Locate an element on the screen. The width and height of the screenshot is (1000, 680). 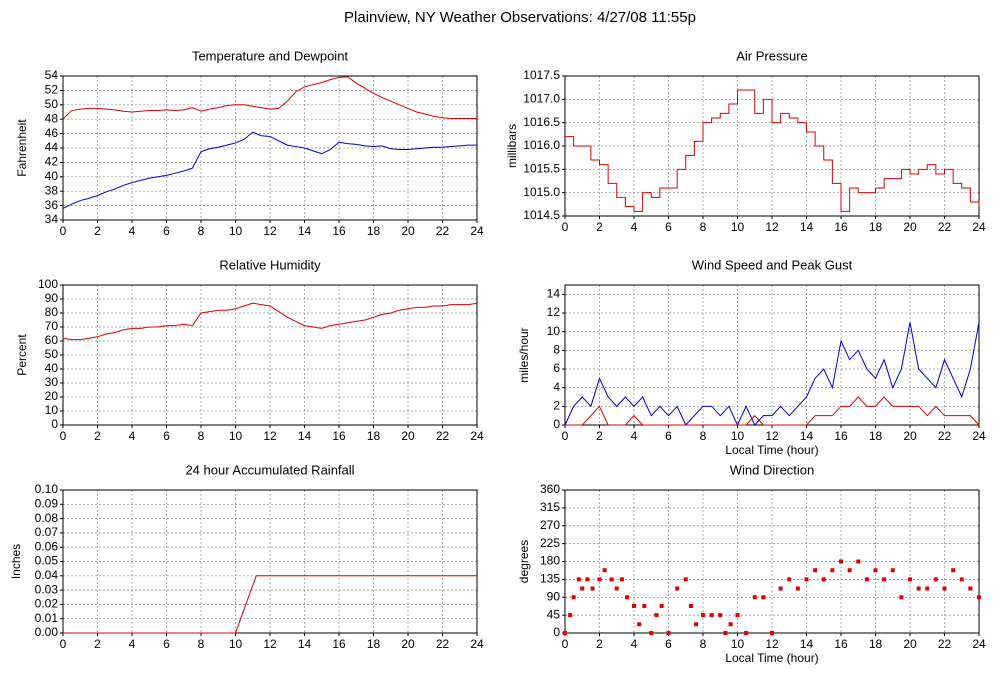
y-tick-label: 0.09 is located at coordinates (47, 503).